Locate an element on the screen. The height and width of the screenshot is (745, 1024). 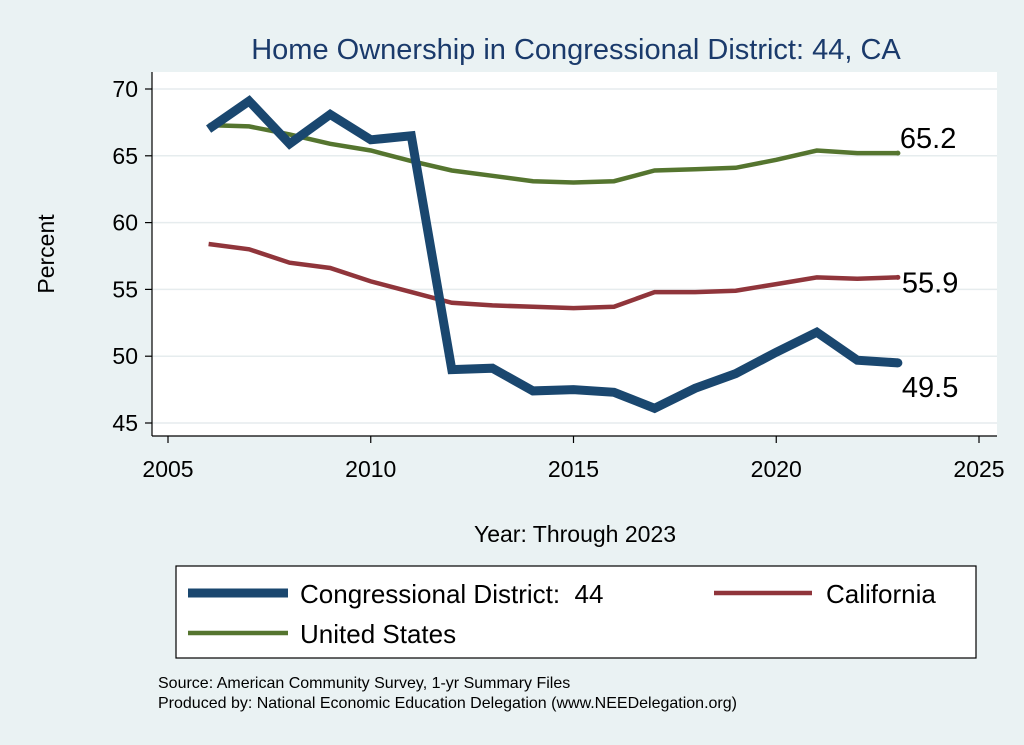
series-line-california is located at coordinates (553, 276).